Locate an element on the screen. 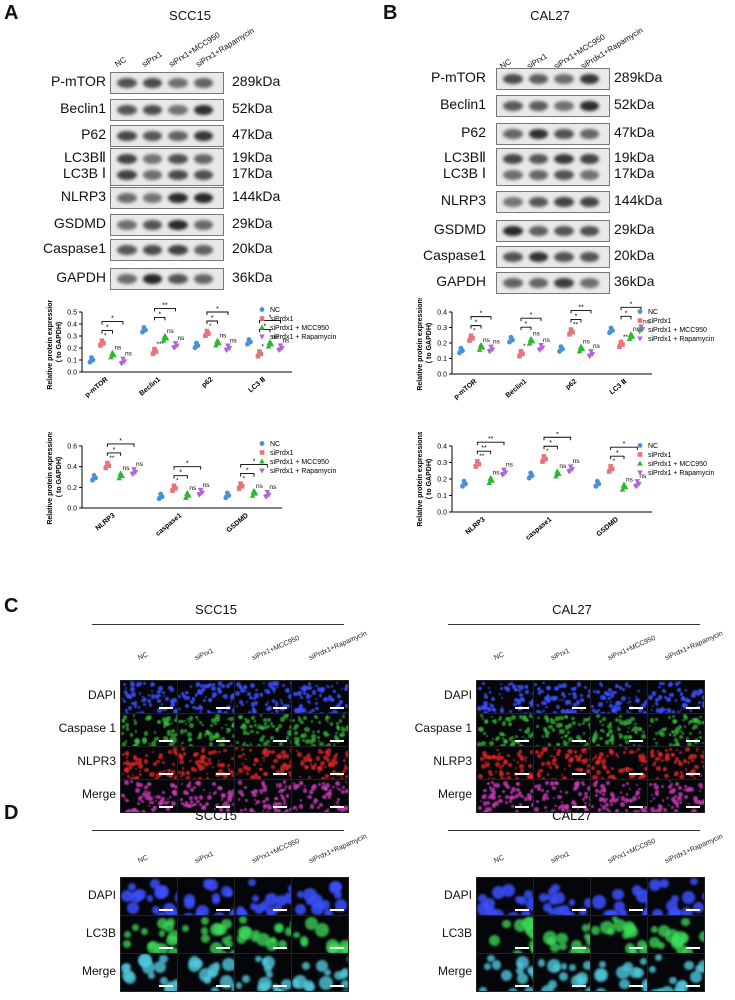 This screenshot has height=1000, width=735. legend-entry: siPrdx1 + MCC950 is located at coordinates (299, 462).